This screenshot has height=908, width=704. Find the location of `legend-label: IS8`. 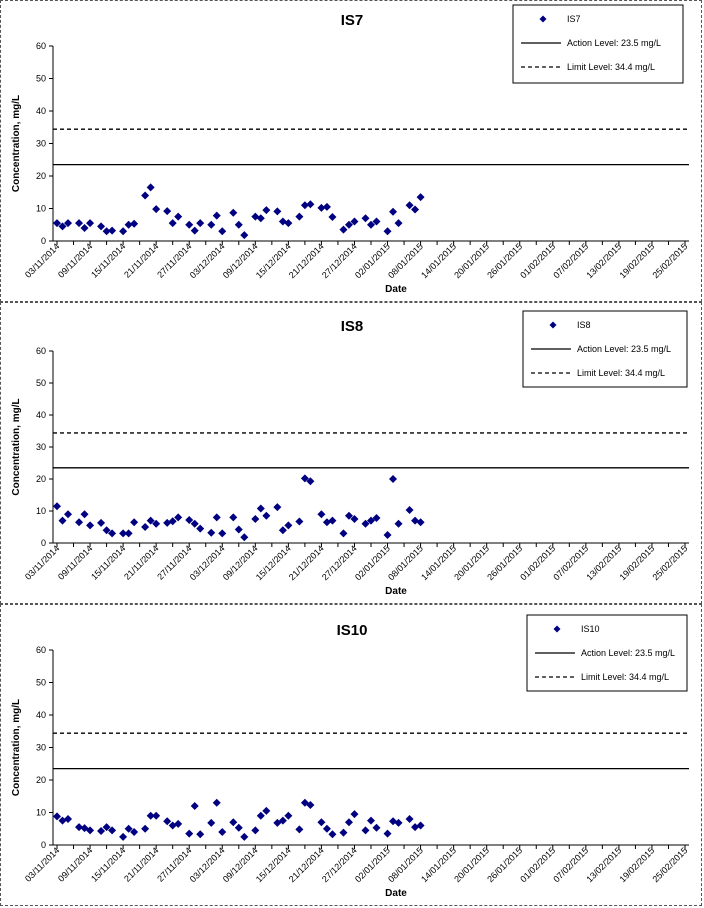

legend-label: IS8 is located at coordinates (584, 325).